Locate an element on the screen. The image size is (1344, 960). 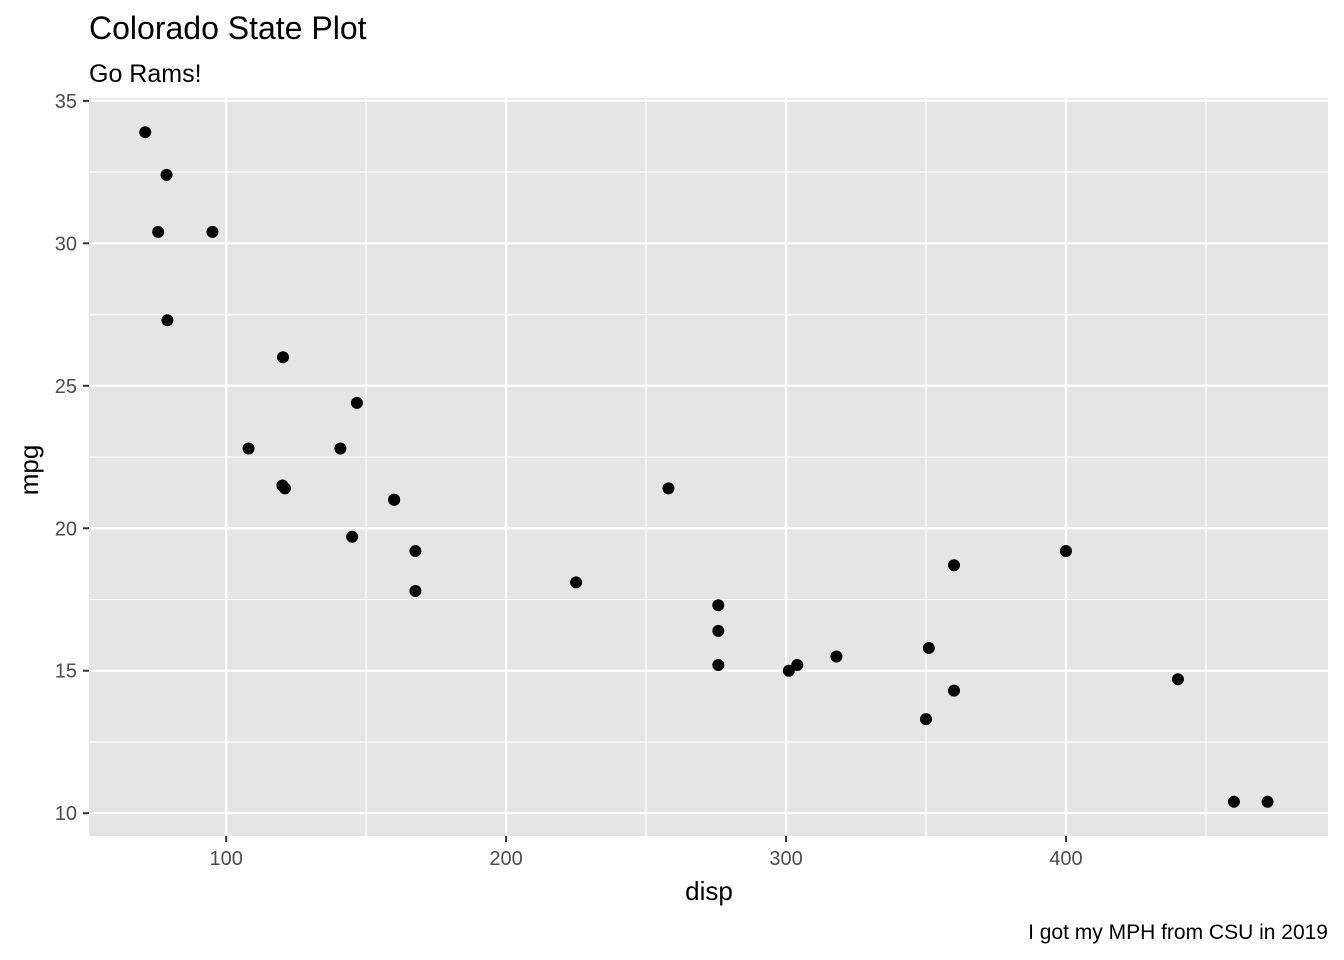
x-tick-label: 300 is located at coordinates (785, 859).